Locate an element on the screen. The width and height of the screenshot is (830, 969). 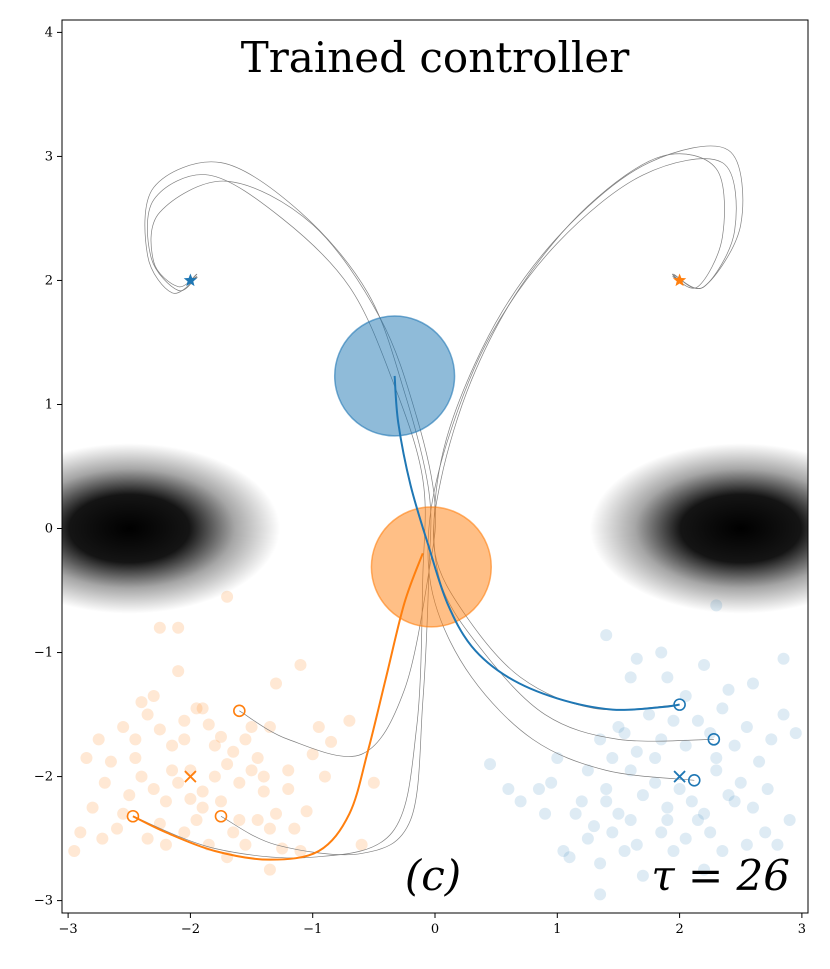
y-tick-label: −1 is located at coordinates (43, 653).